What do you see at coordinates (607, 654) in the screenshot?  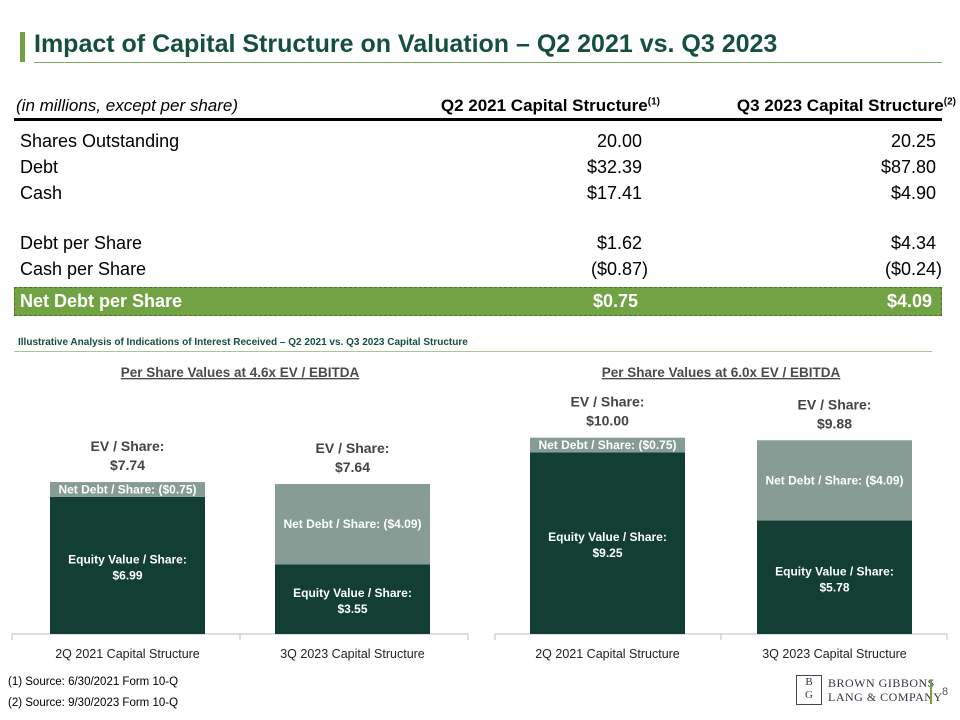 I see `chart-2-bar-1-category: 2Q 2021 Capital Structure` at bounding box center [607, 654].